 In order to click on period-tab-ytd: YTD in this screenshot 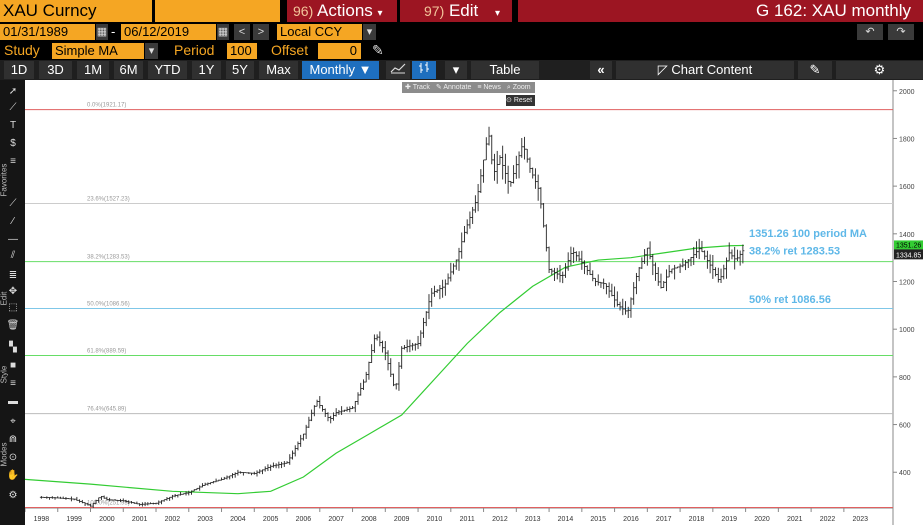, I will do `click(167, 70)`.